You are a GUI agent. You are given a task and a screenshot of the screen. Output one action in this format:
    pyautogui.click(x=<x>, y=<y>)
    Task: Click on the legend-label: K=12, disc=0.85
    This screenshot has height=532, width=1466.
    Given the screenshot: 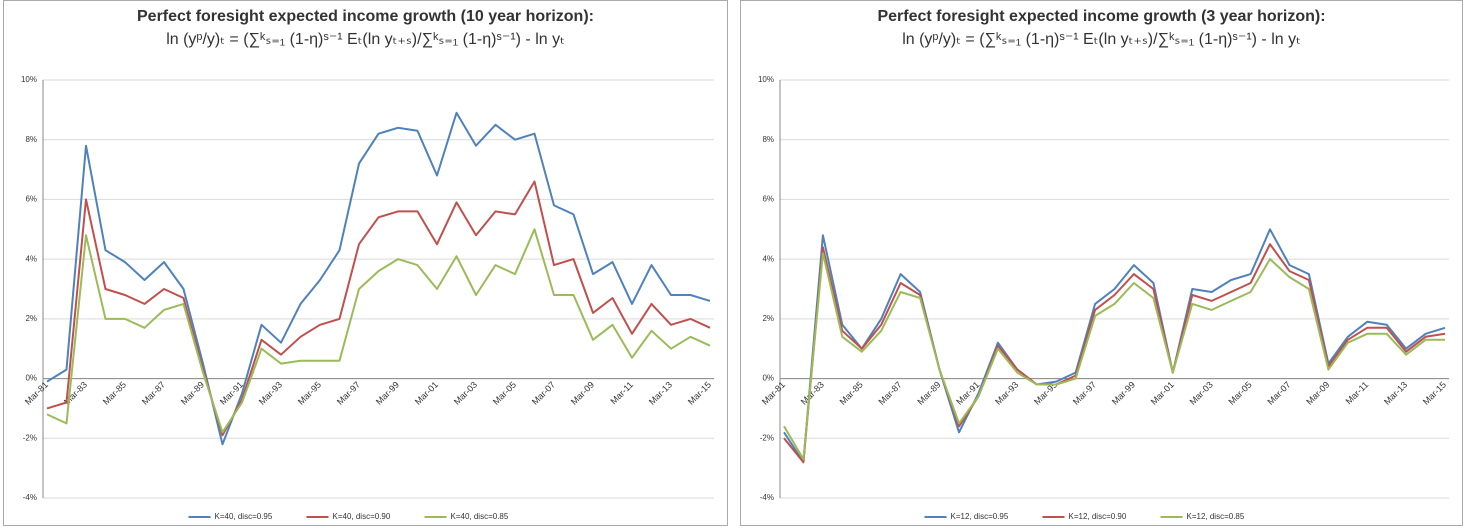 What is the action you would take?
    pyautogui.click(x=1216, y=516)
    